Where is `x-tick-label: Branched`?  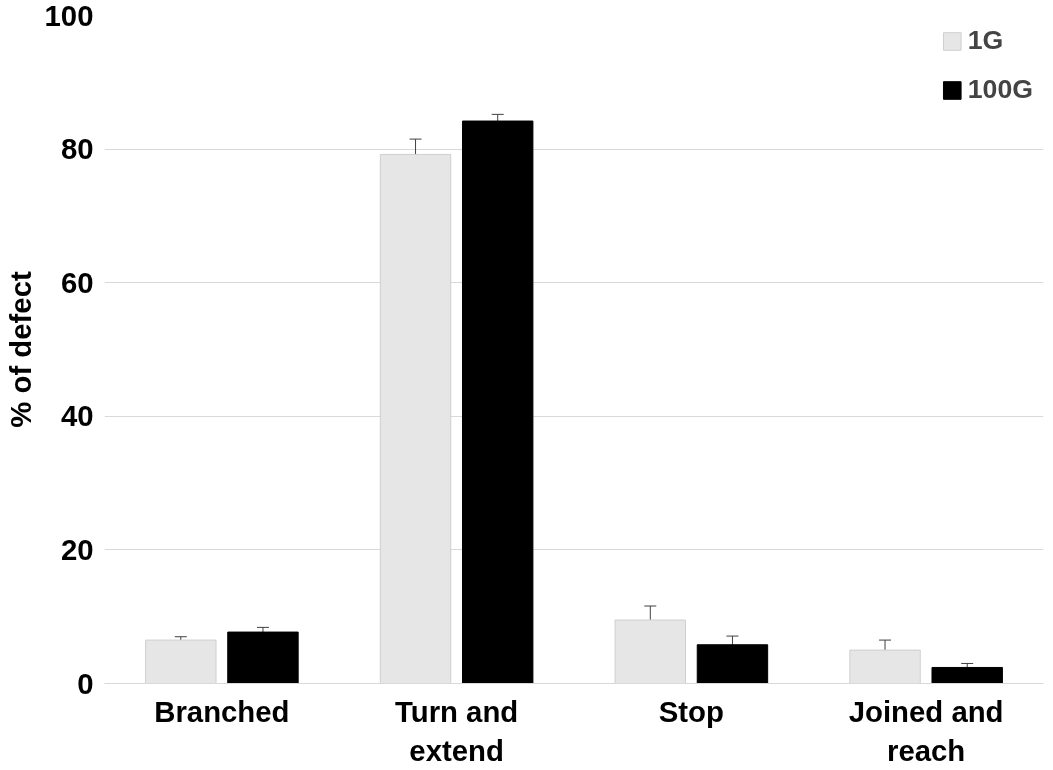 x-tick-label: Branched is located at coordinates (222, 711).